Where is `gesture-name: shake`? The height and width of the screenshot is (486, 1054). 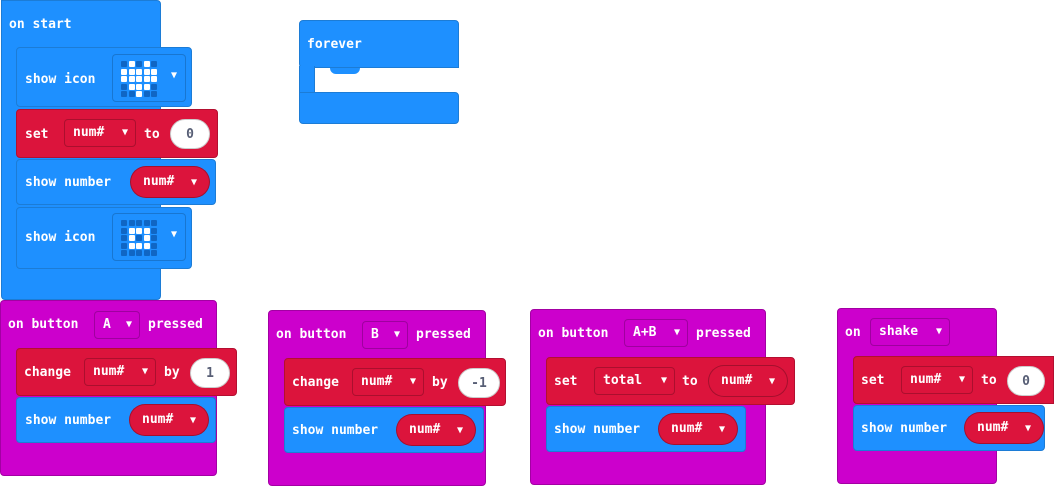
gesture-name: shake is located at coordinates (899, 331).